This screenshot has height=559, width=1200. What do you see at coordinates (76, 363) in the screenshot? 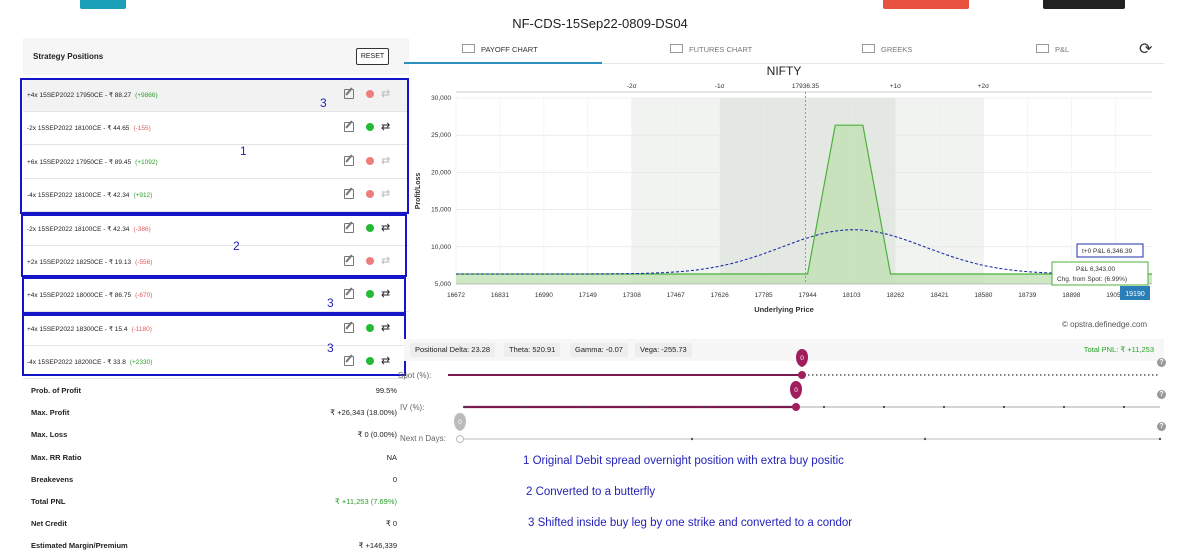
I see `position-label: -4x 15SEP2022 18200CE - ₹ 33.8` at bounding box center [76, 363].